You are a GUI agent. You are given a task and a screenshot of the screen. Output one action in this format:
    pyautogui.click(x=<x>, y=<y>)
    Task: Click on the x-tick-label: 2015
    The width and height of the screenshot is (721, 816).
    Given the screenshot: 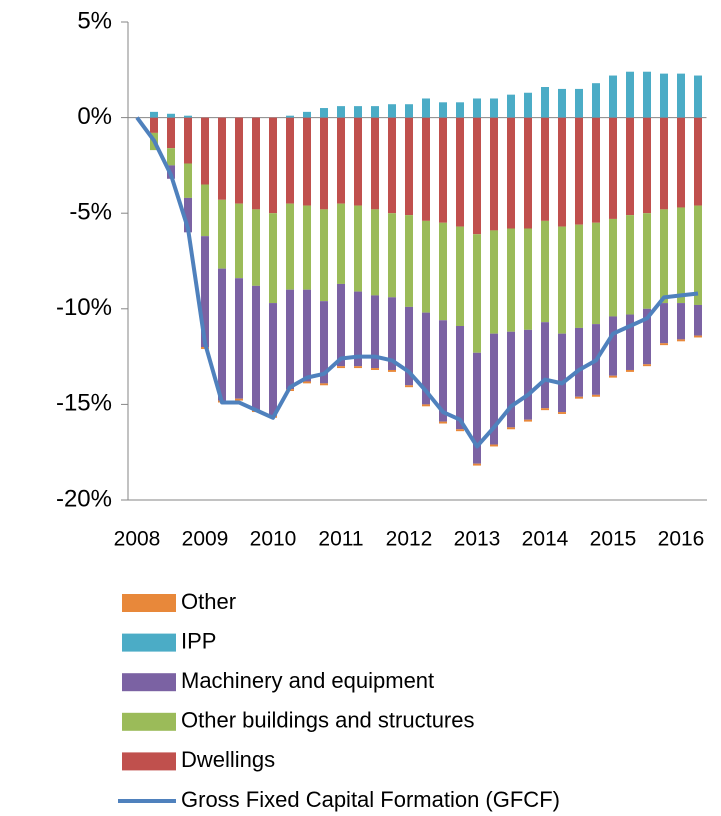 What is the action you would take?
    pyautogui.click(x=613, y=539)
    